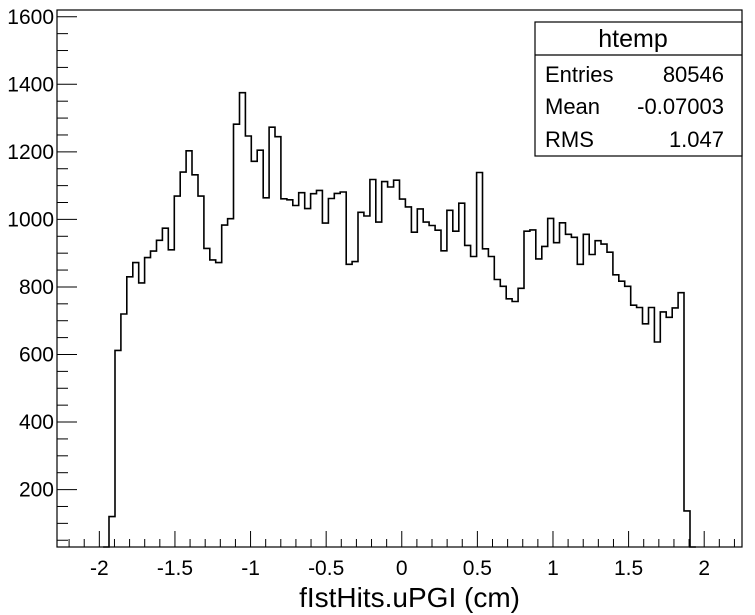 Image resolution: width=755 pixels, height=615 pixels. I want to click on y-tick-label: 400, so click(36, 422).